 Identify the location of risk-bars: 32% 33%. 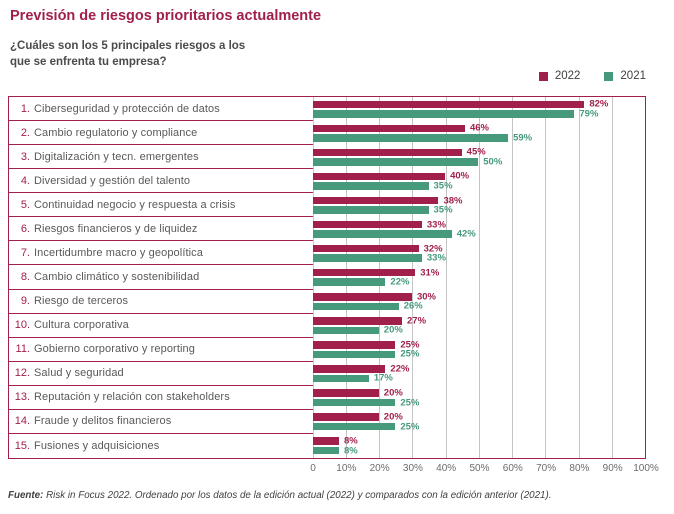
(479, 253).